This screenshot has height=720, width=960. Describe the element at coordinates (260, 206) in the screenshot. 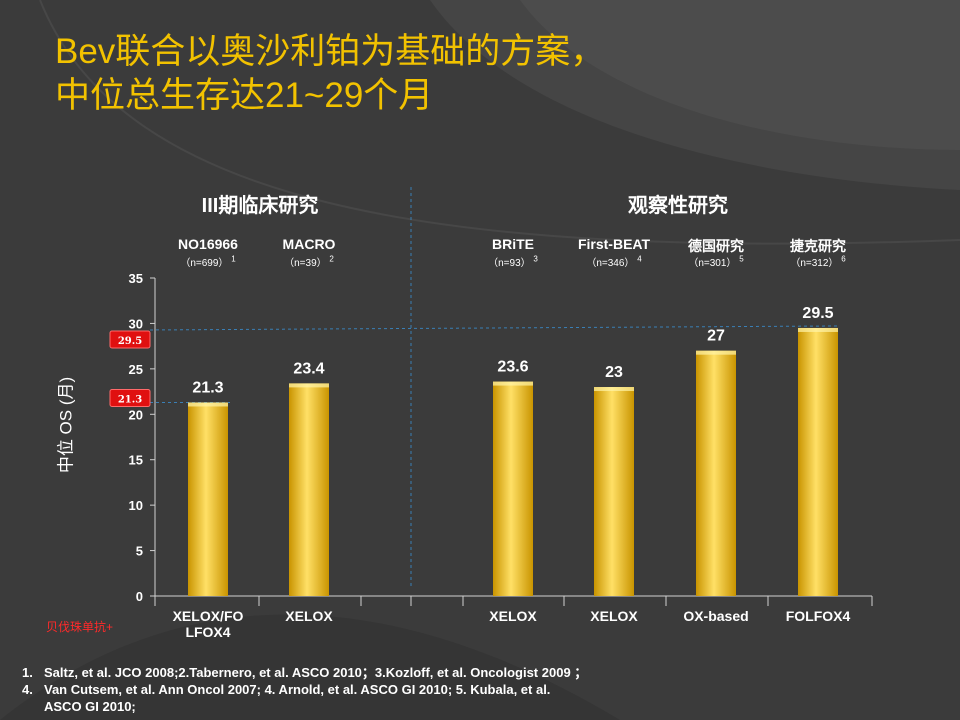

I see `group-label-phase3: III期临床研究` at that location.